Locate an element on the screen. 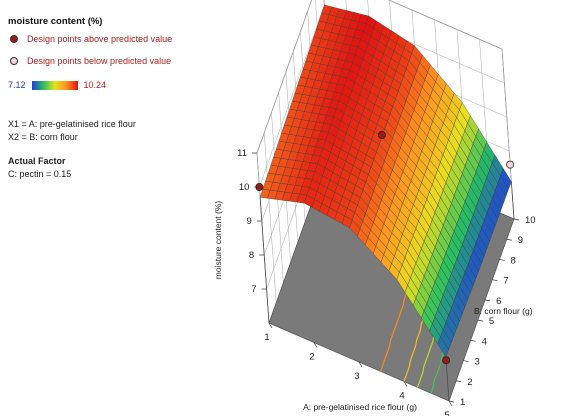 The width and height of the screenshot is (564, 416). x-tick-label: 5 is located at coordinates (446, 413).